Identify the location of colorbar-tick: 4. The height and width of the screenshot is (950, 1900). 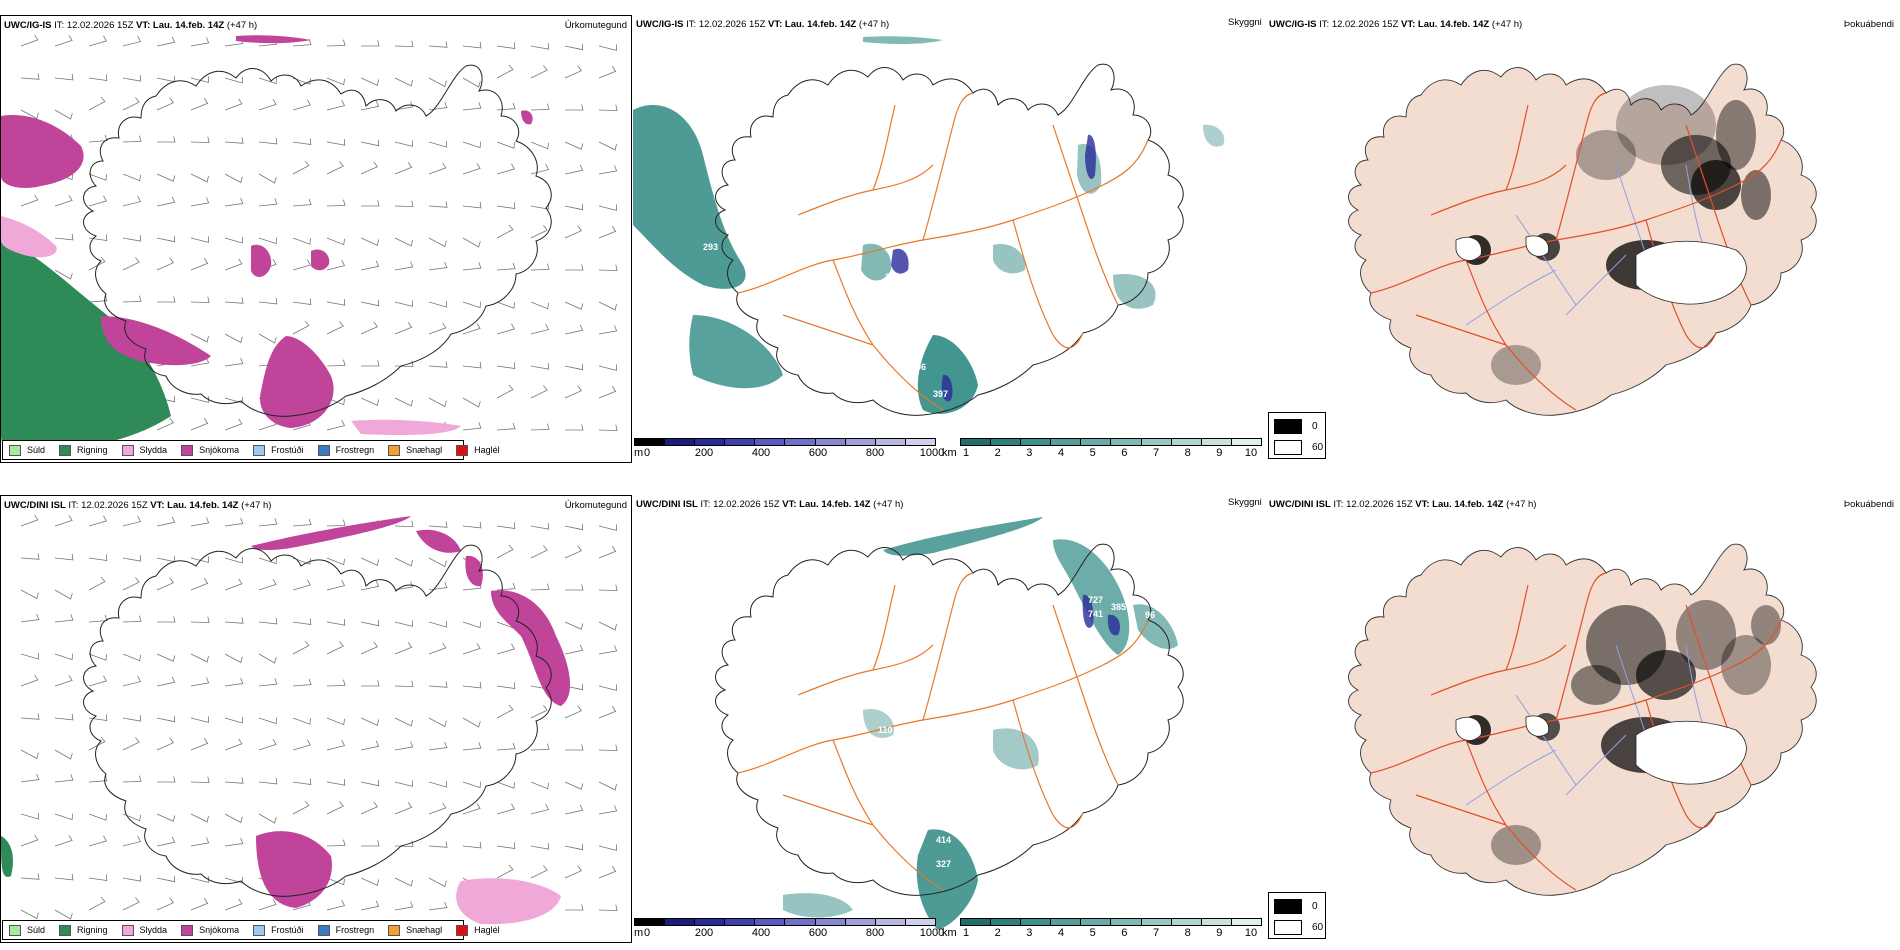
(1061, 933).